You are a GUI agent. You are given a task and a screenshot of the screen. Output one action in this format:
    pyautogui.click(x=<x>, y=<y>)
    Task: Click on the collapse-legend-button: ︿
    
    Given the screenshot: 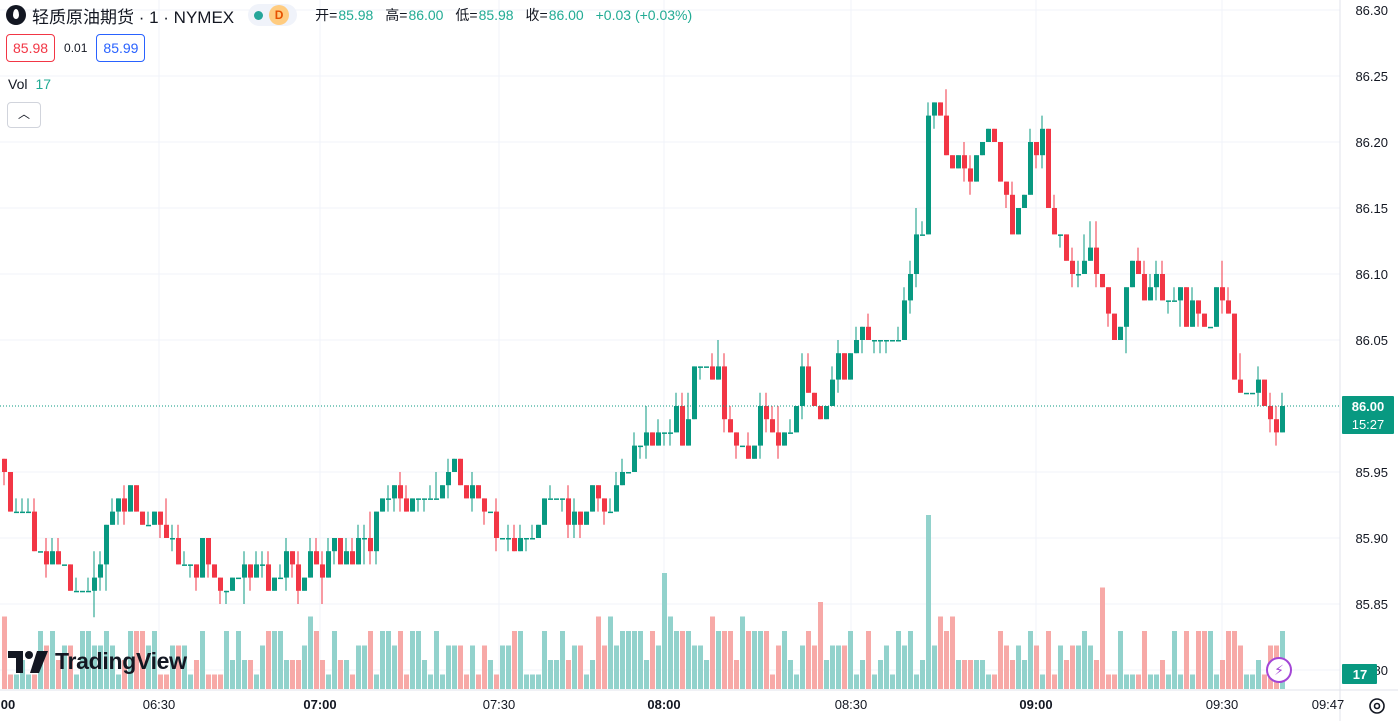 What is the action you would take?
    pyautogui.click(x=24, y=115)
    